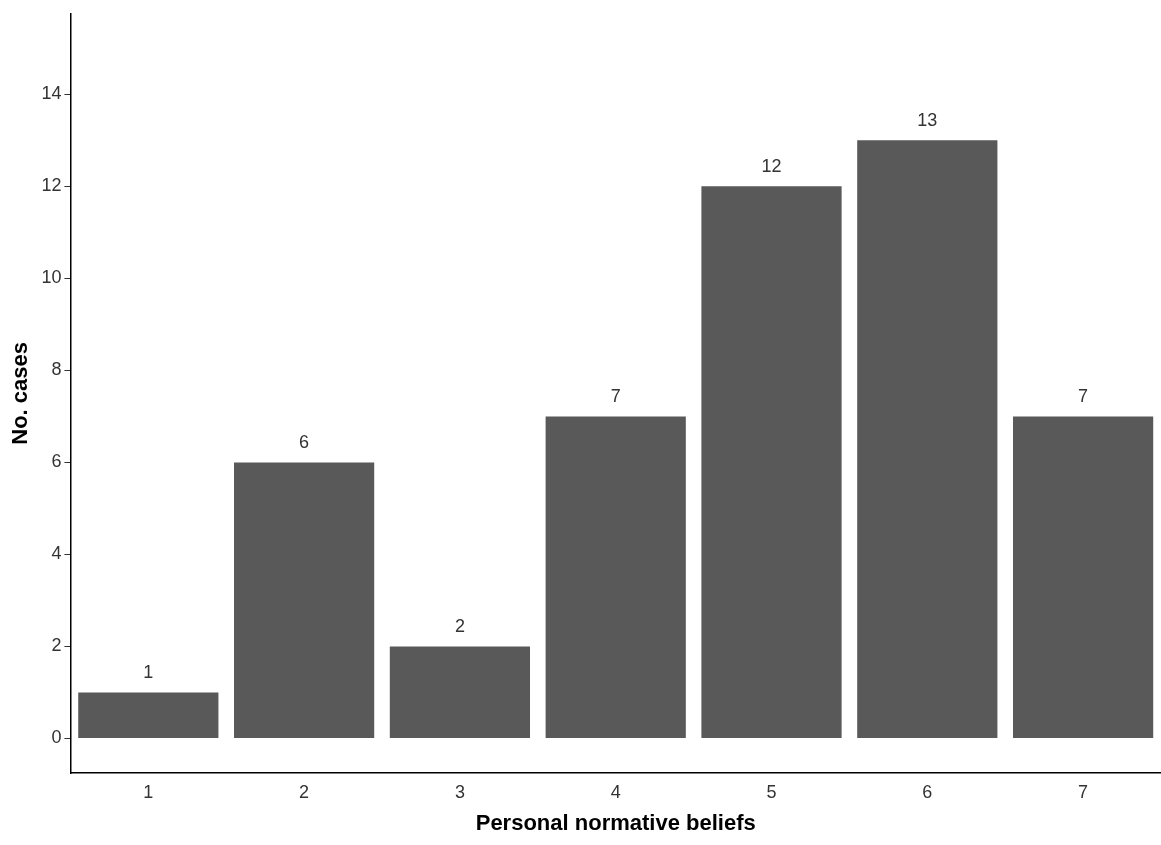 The width and height of the screenshot is (1161, 845). What do you see at coordinates (148, 791) in the screenshot?
I see `x-tick-label: 1` at bounding box center [148, 791].